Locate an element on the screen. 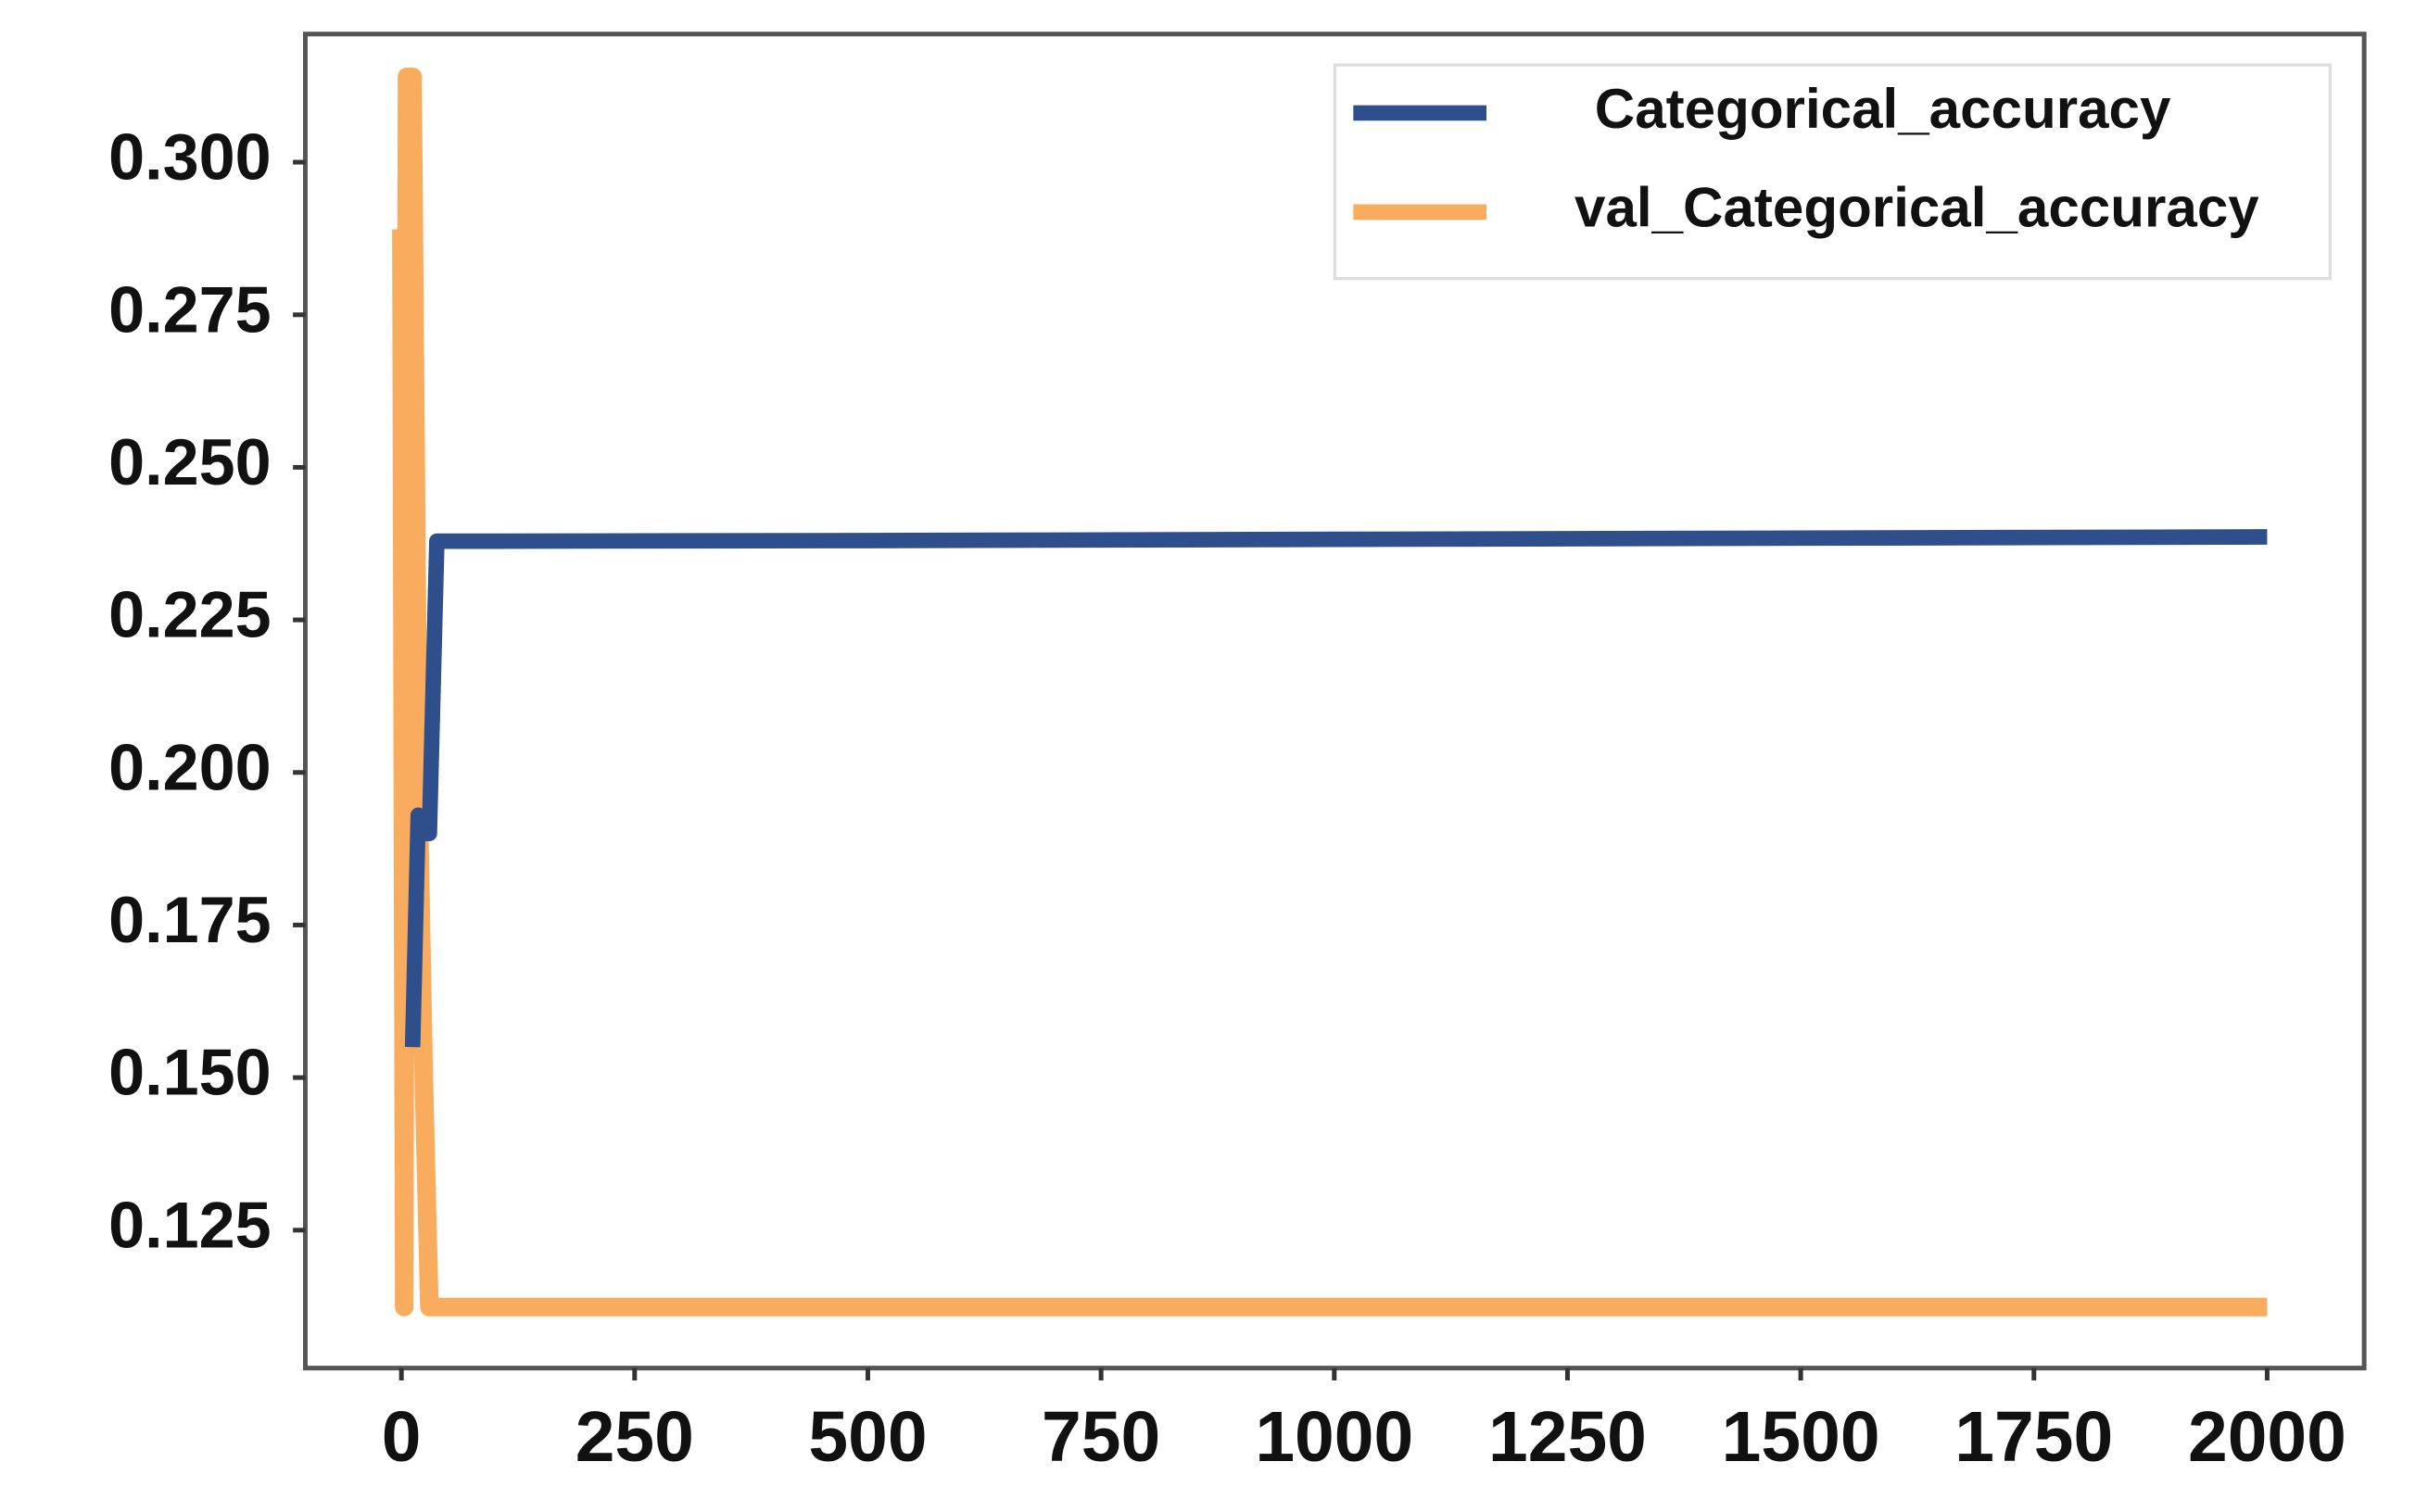 This screenshot has width=2428, height=1512. y-tick-label: 0.300 is located at coordinates (190, 157).